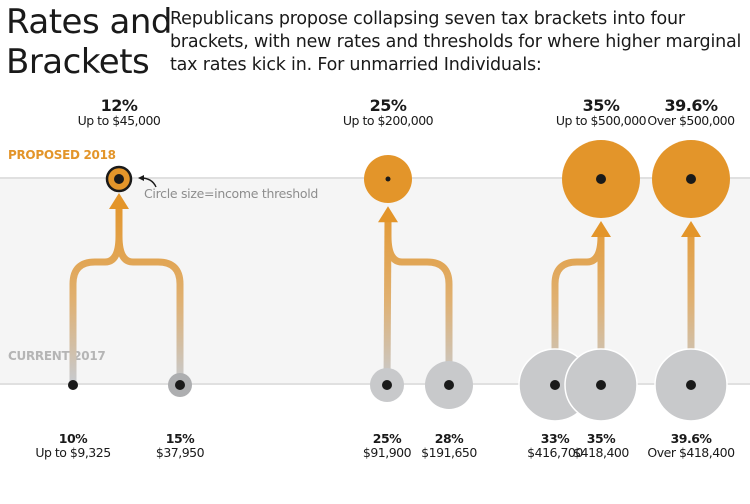 The height and width of the screenshot is (504, 750). Describe the element at coordinates (449, 438) in the screenshot. I see `current-rate: 28%` at that location.